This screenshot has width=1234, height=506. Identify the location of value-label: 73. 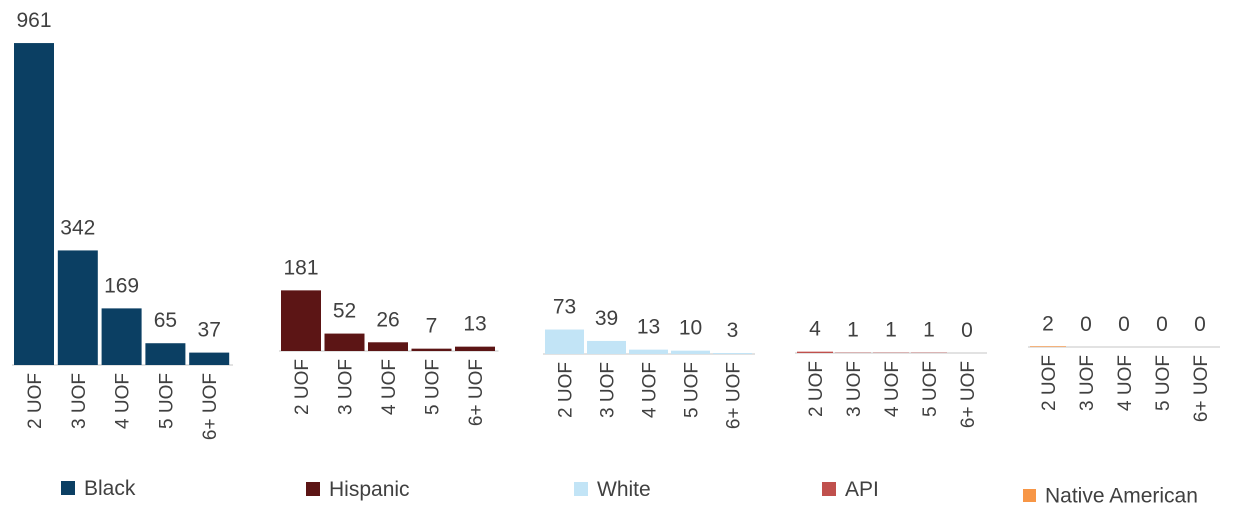
(564, 307).